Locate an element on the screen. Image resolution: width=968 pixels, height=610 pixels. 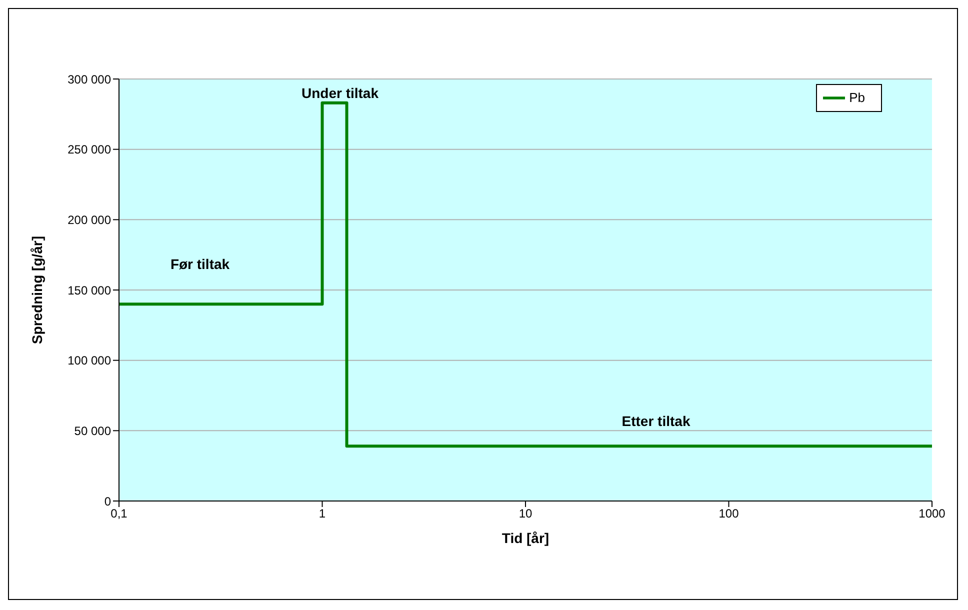
y-tick-label: 50 000 is located at coordinates (93, 431).